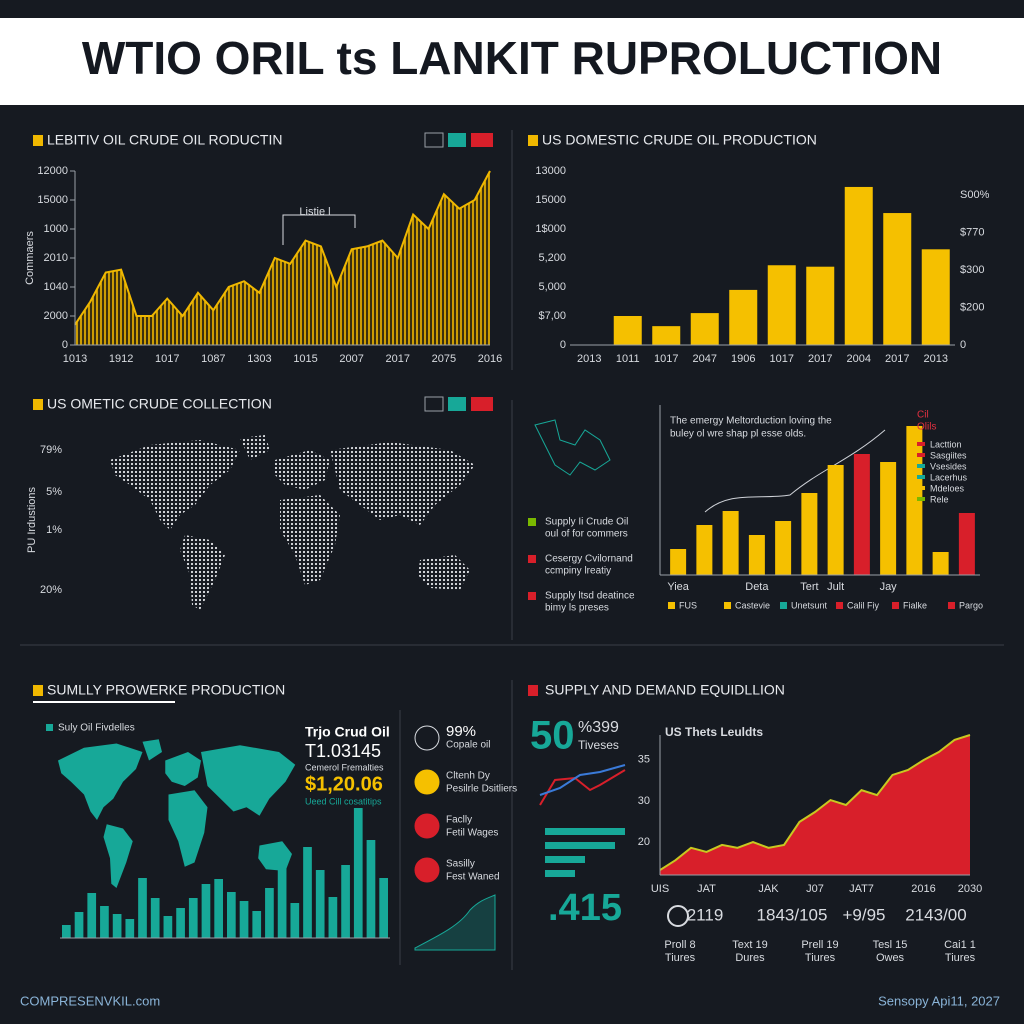  I want to click on legend-label: Castevie, so click(752, 605).